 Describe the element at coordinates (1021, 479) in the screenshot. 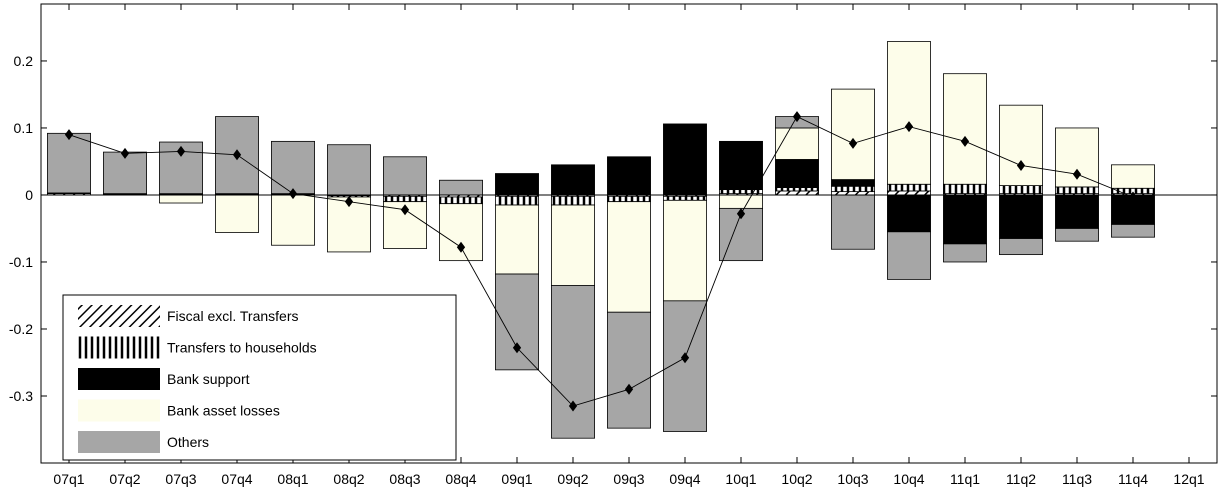

I see `xtick-label: 11q2` at that location.